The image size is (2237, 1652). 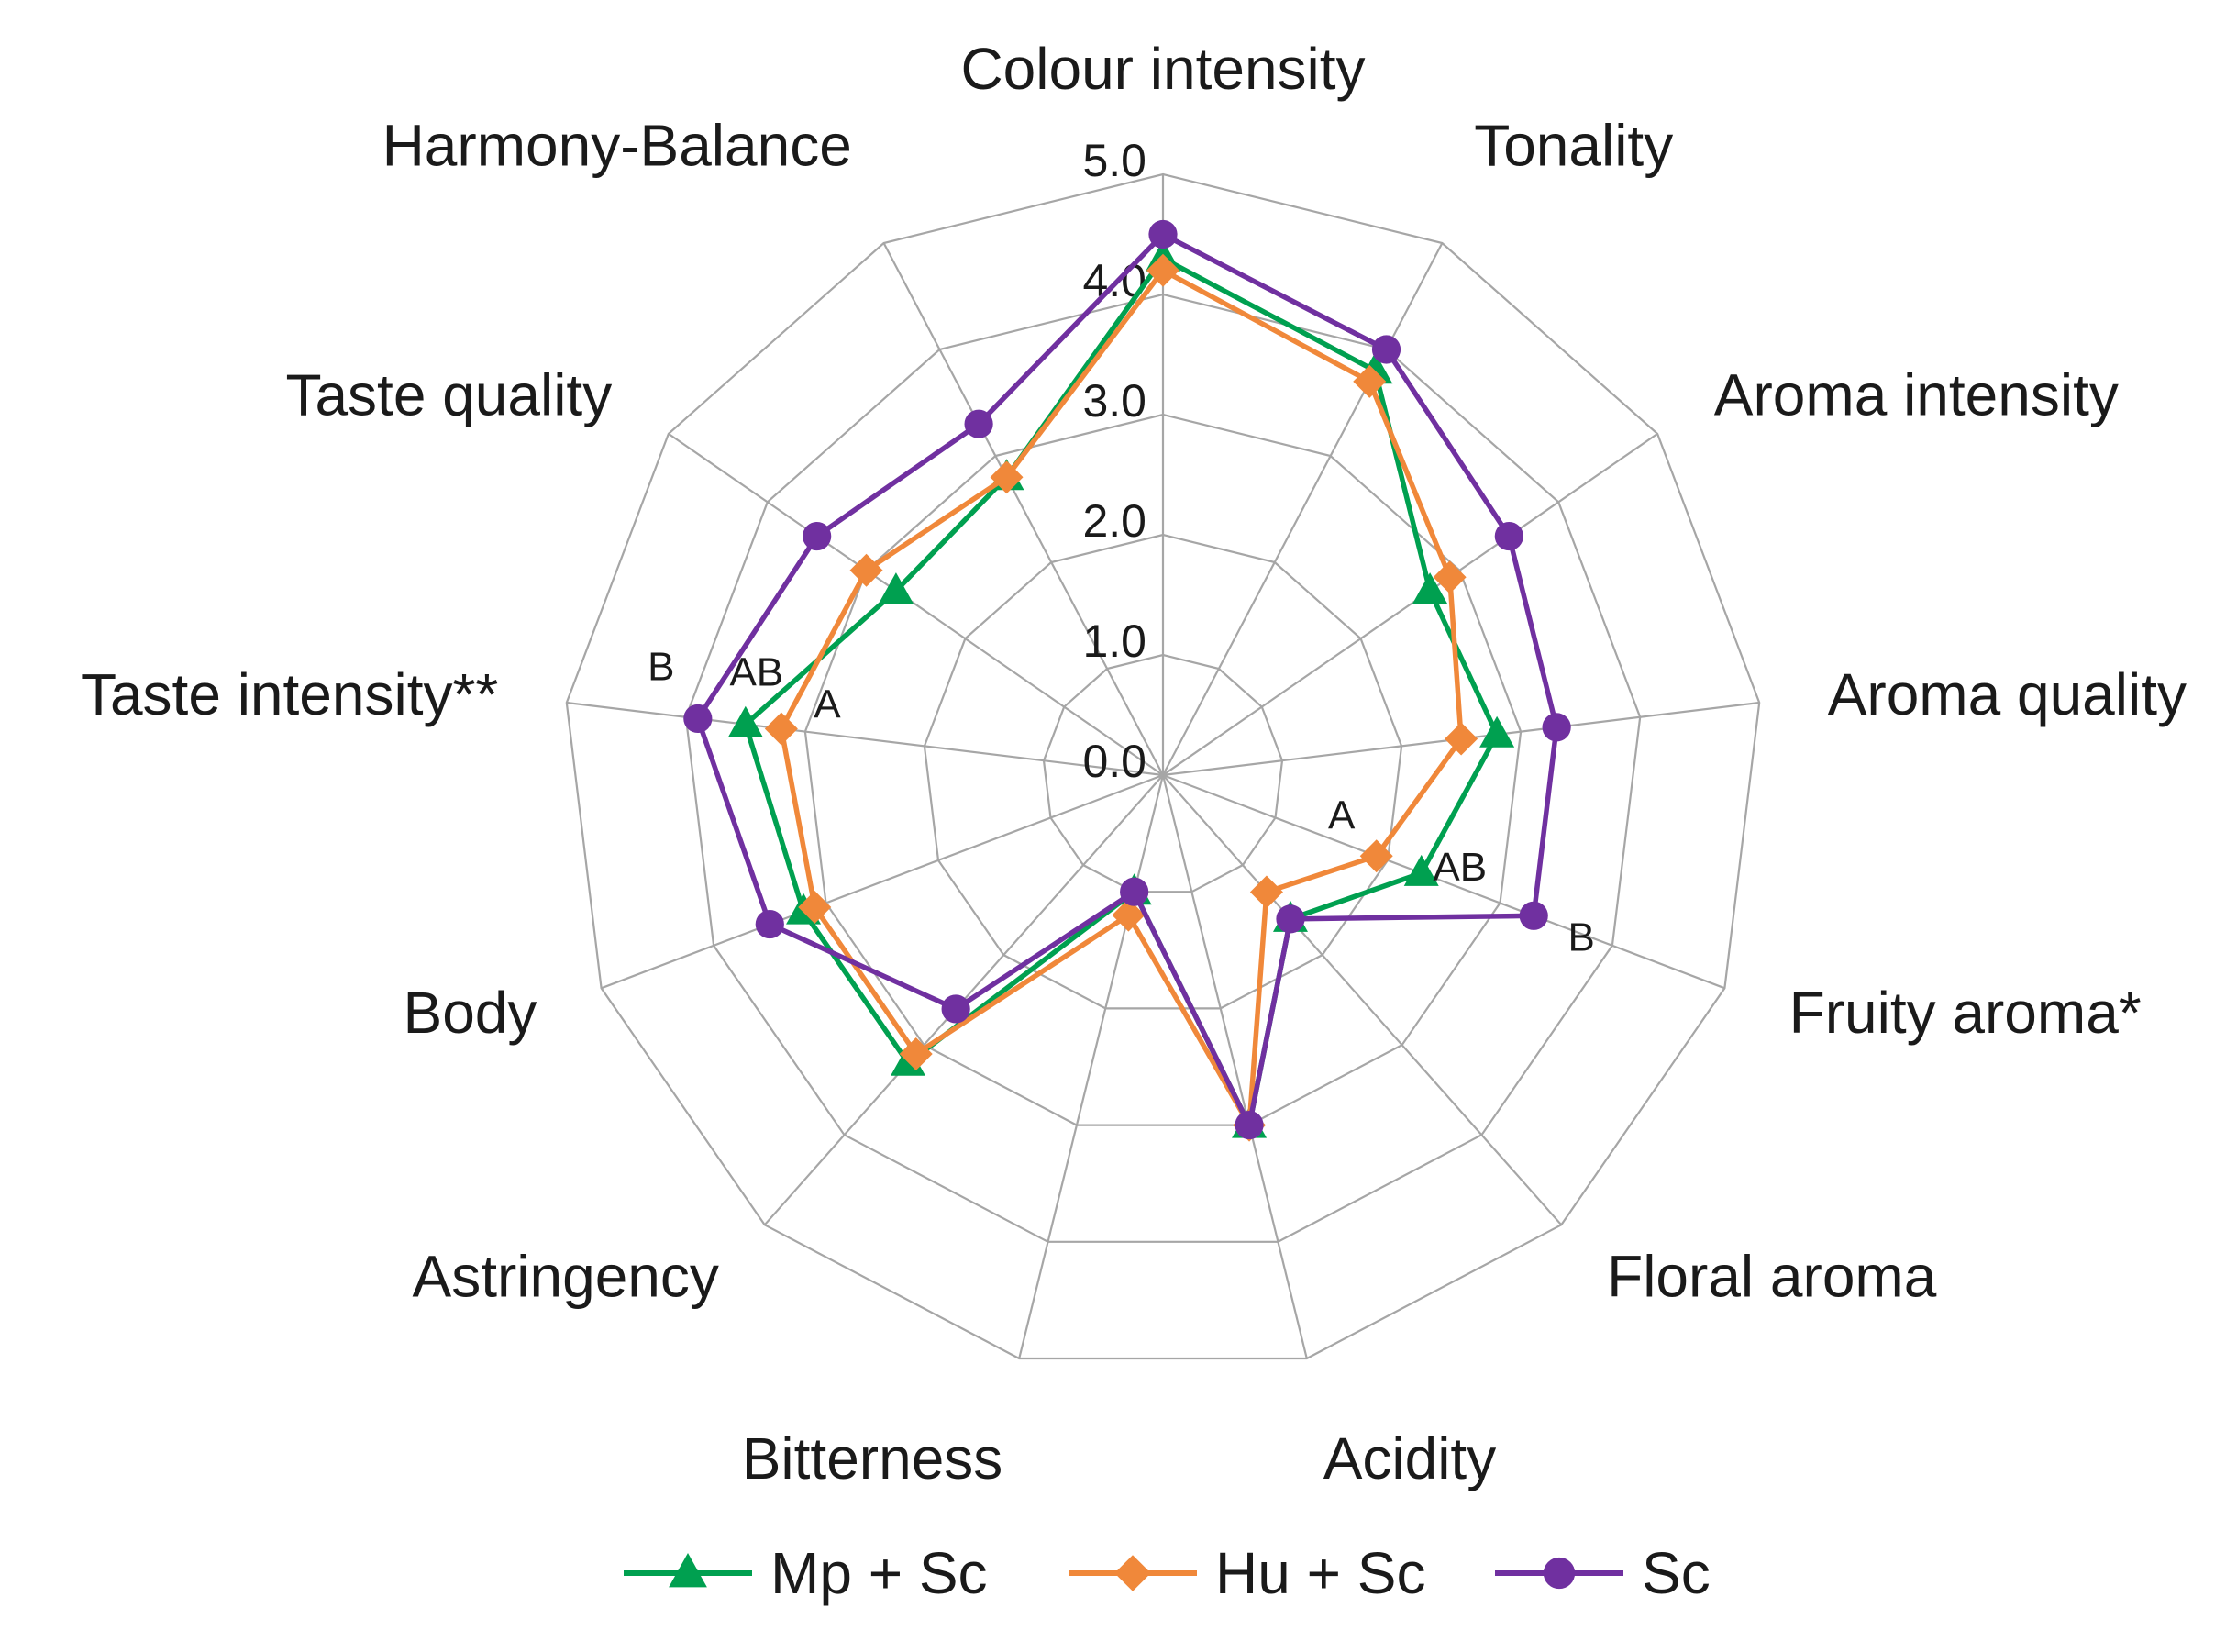 I want to click on legend-item: Hu + Sc, so click(x=1247, y=1573).